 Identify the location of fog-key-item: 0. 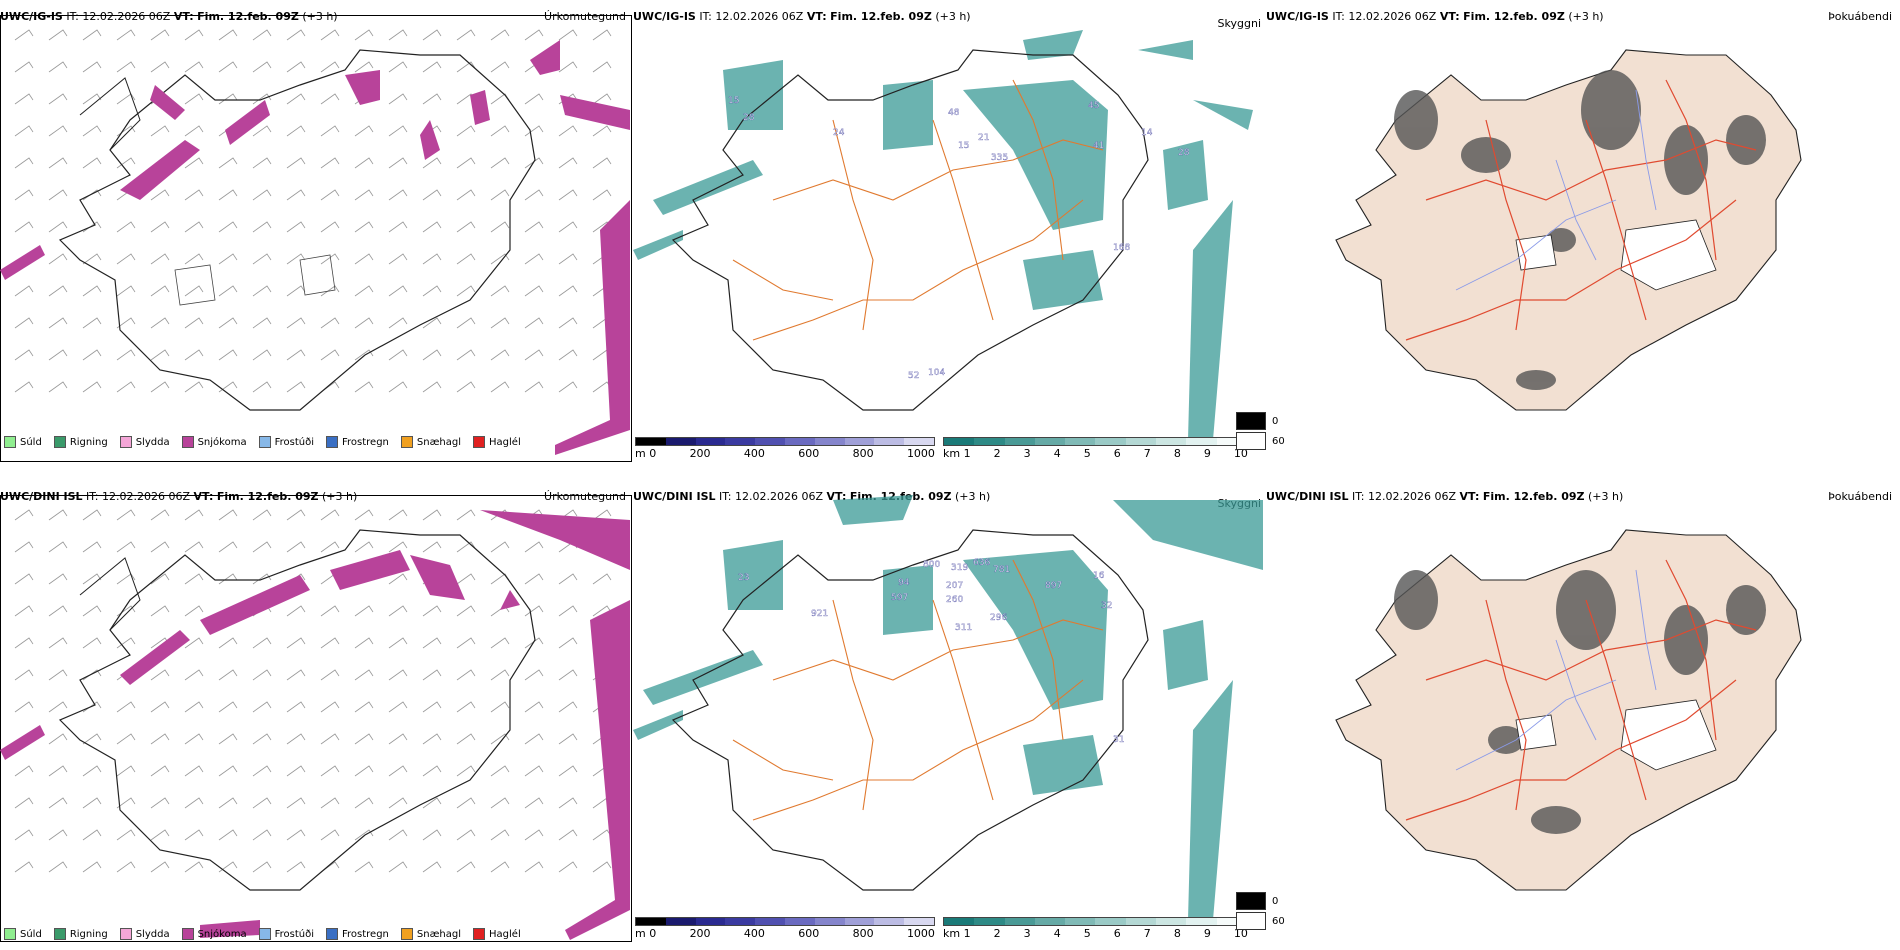
(1260, 901).